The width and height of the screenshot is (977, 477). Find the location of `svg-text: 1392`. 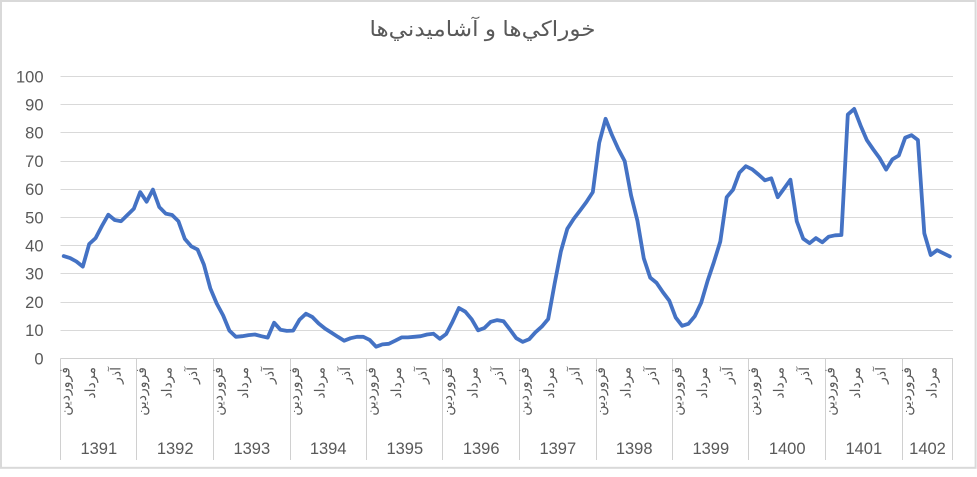

svg-text: 1392 is located at coordinates (175, 449).